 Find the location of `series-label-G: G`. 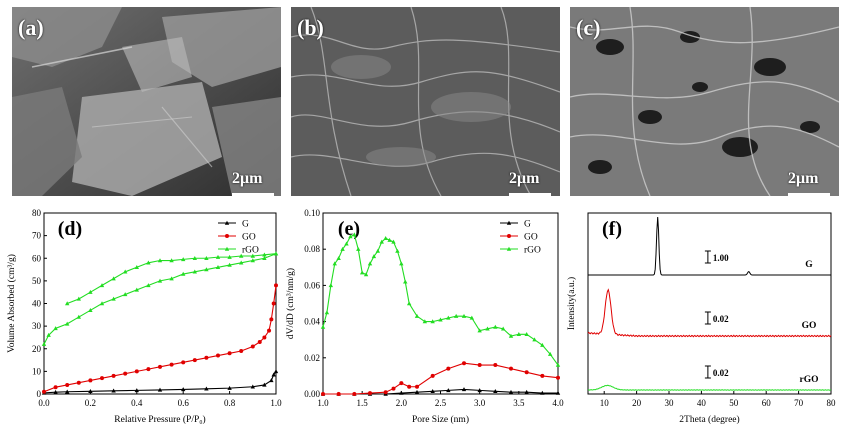

series-label-G: G is located at coordinates (809, 265).